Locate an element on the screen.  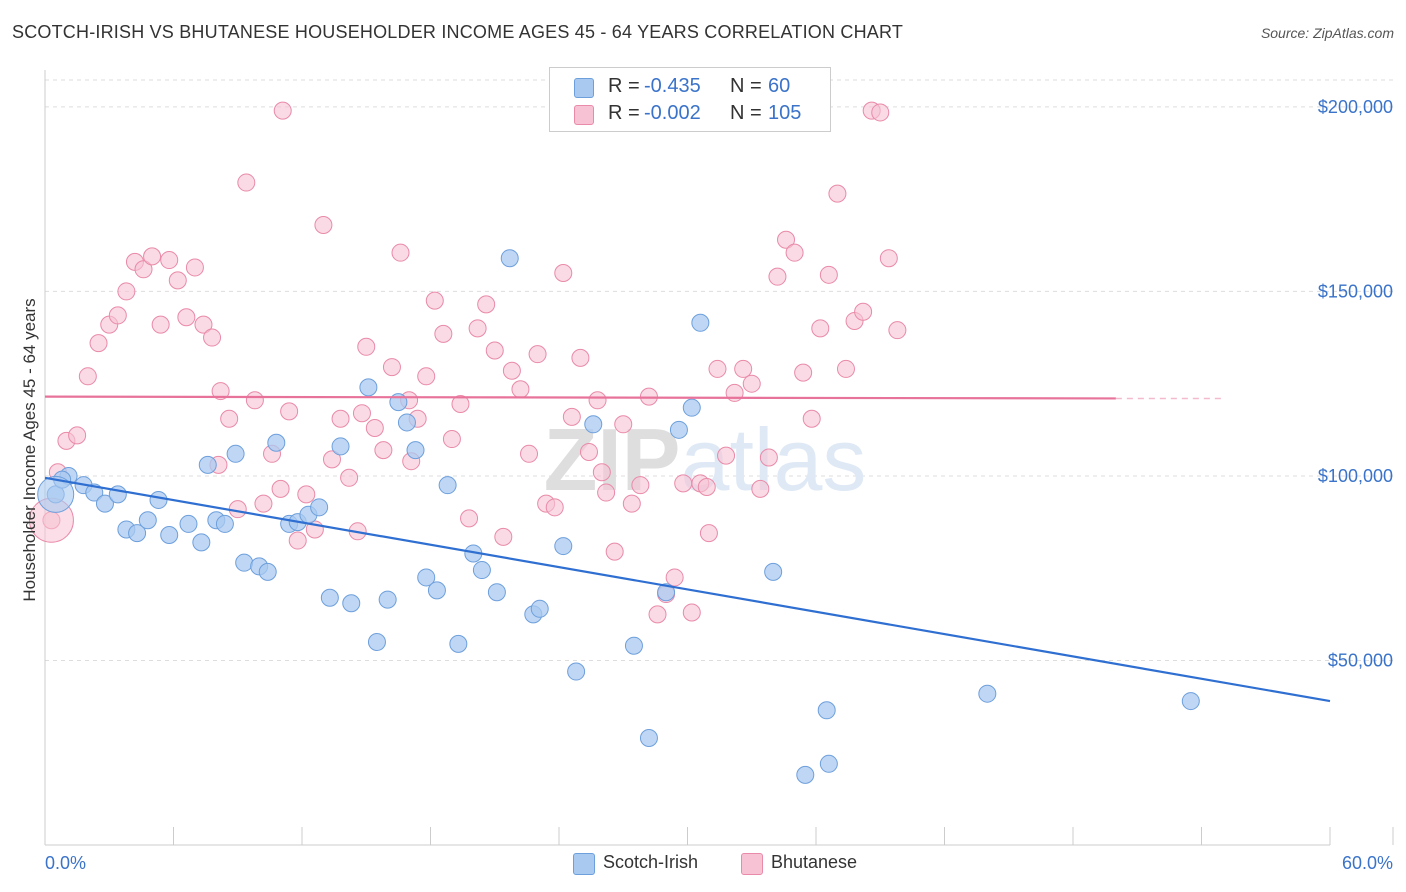
y-tick-label: $200,000 is located at coordinates (1355, 107).